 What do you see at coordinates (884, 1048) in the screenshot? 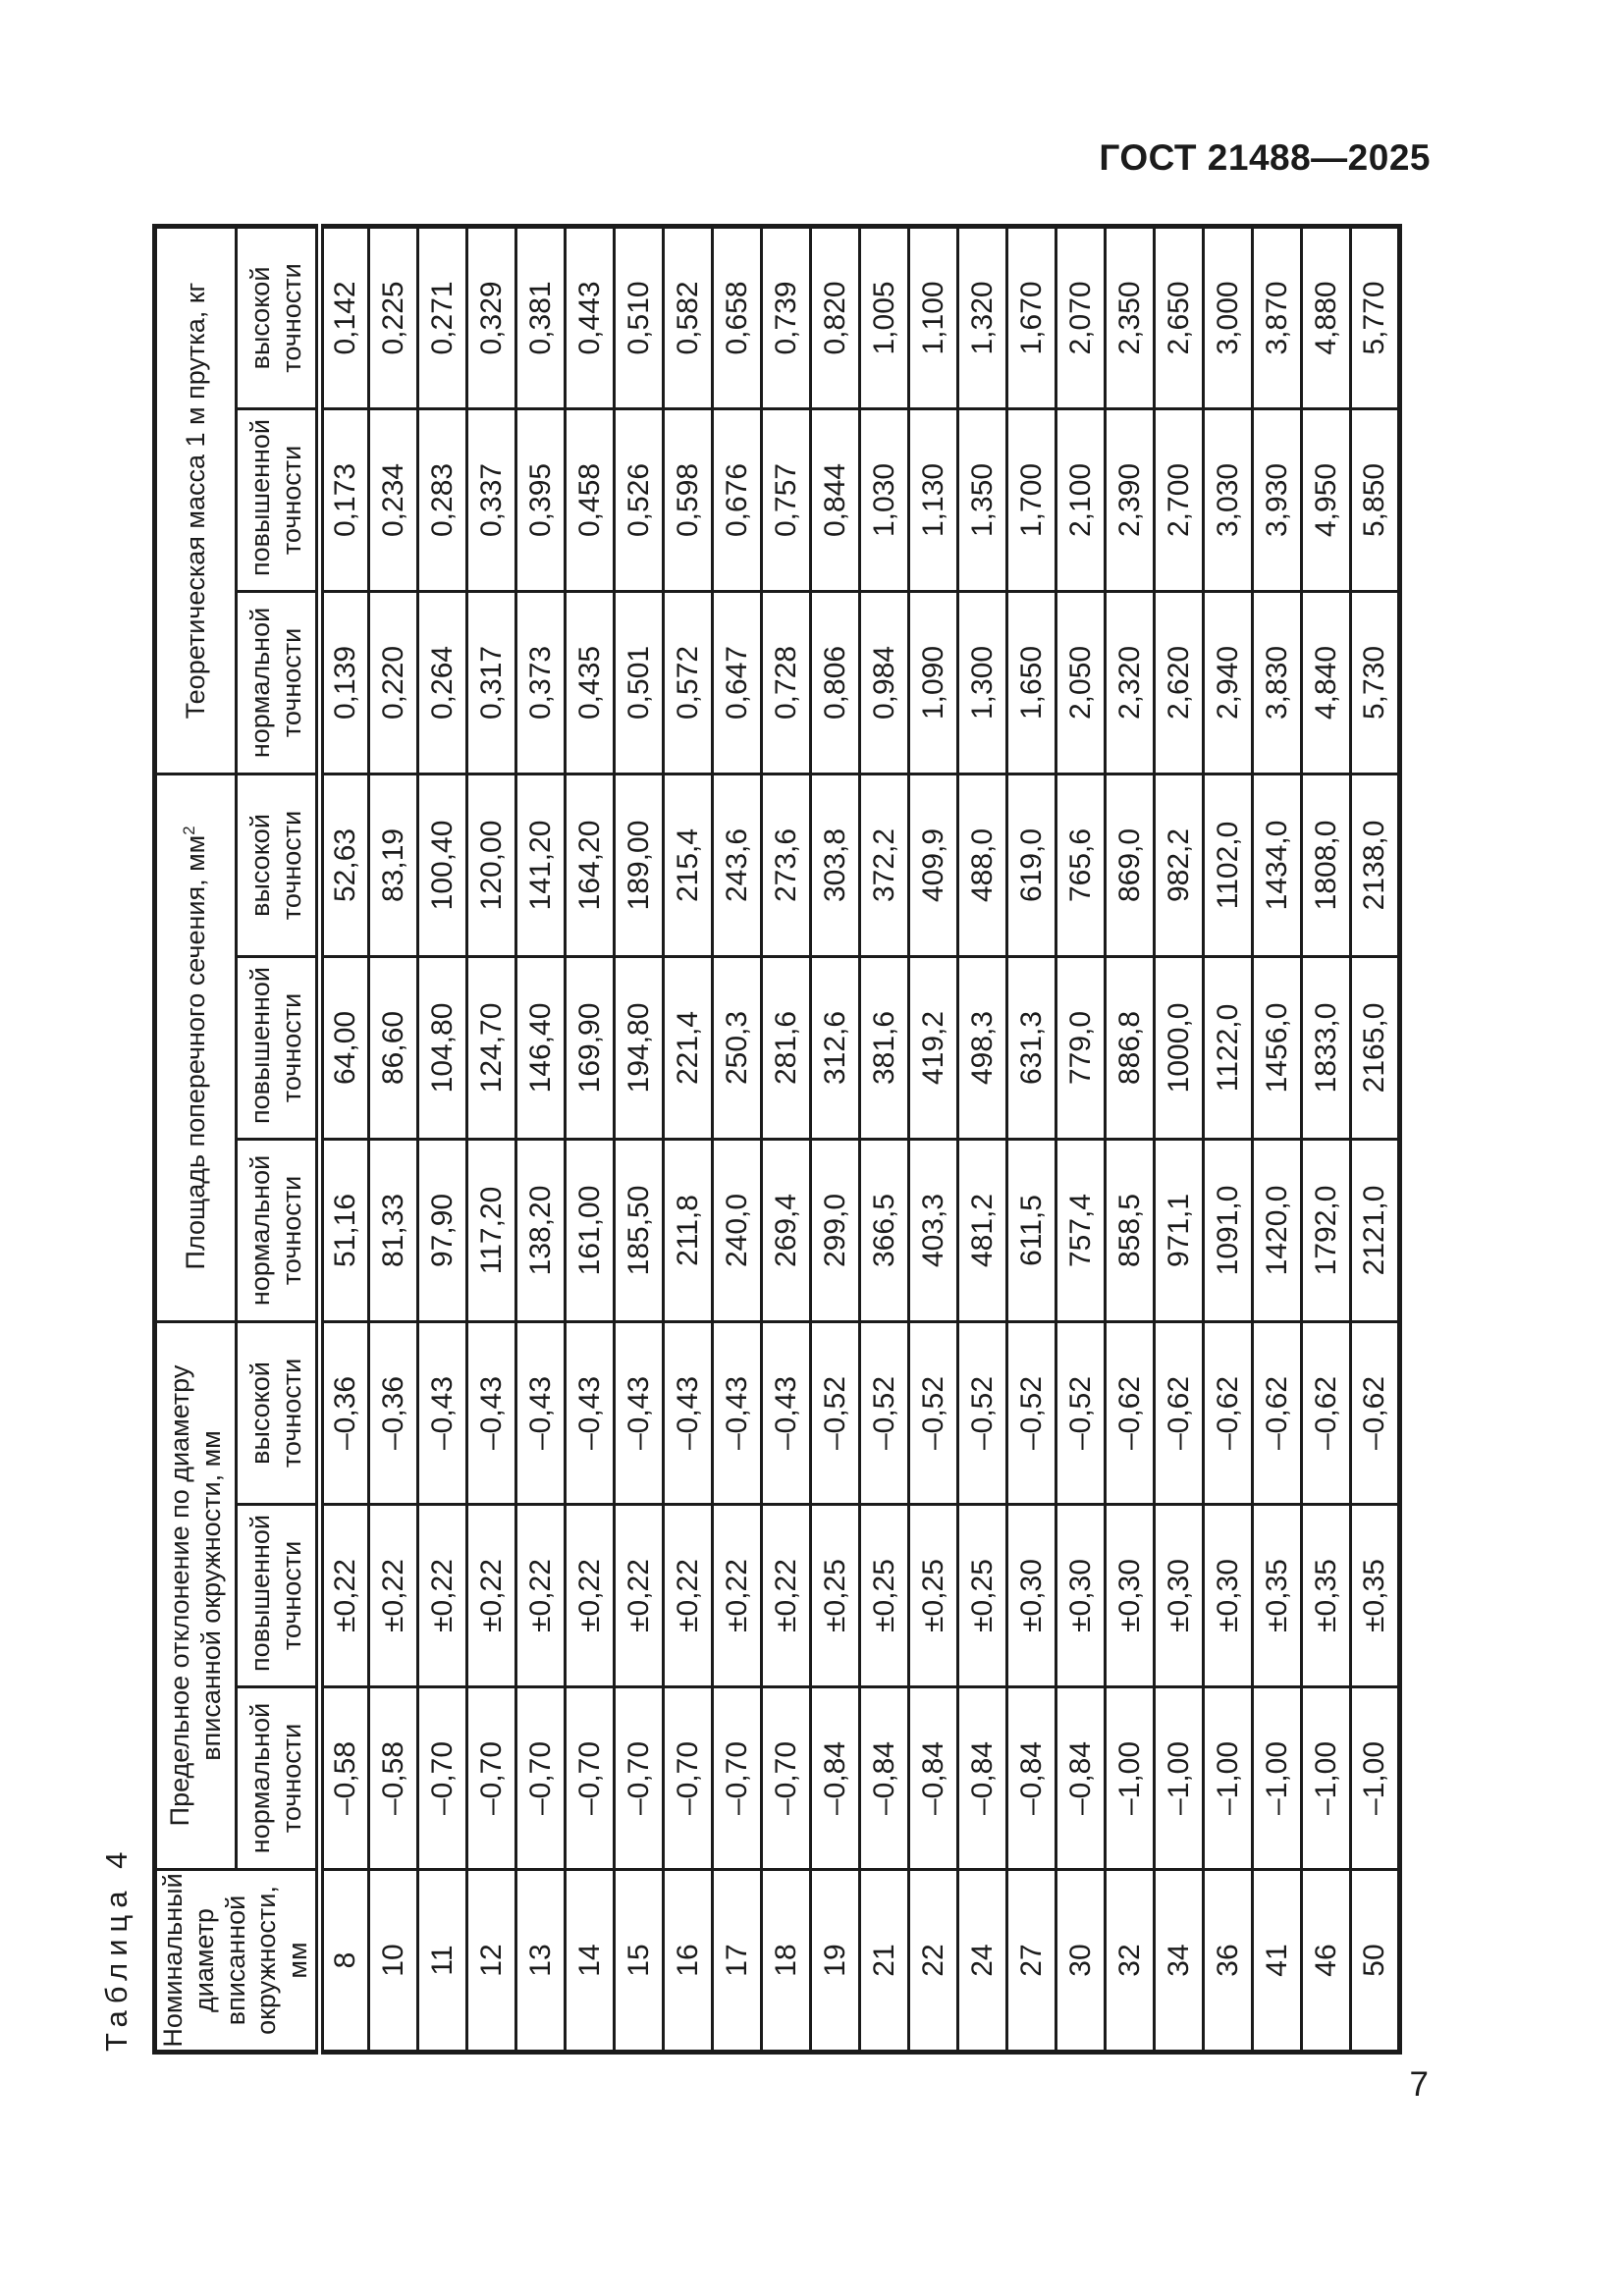
I see `table-cell: 381,6` at bounding box center [884, 1048].